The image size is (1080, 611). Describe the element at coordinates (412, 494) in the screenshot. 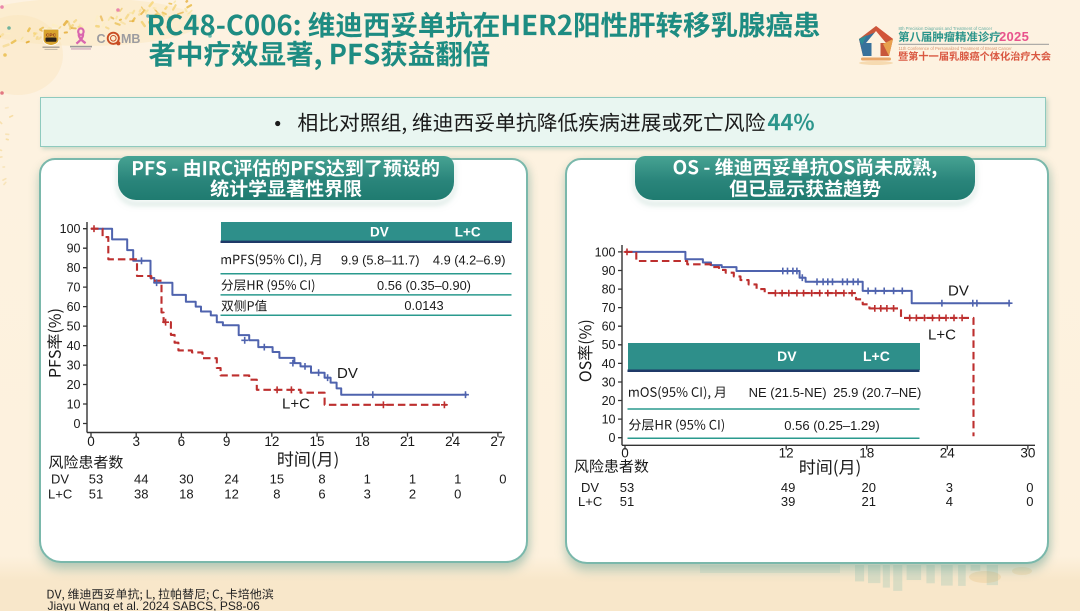

I see `svg-text: 2` at that location.